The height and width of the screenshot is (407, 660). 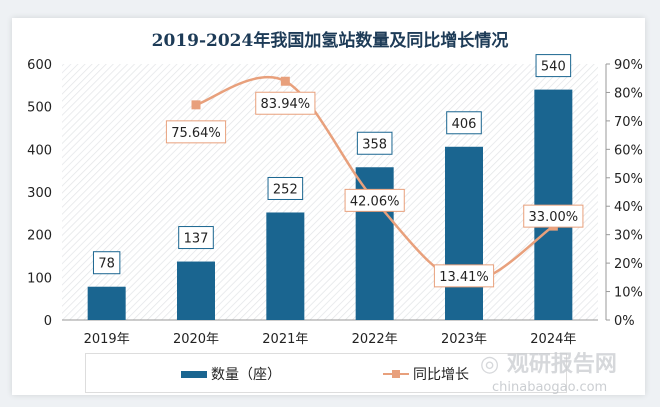 I want to click on x-tick-label: 2019年, so click(x=107, y=339).